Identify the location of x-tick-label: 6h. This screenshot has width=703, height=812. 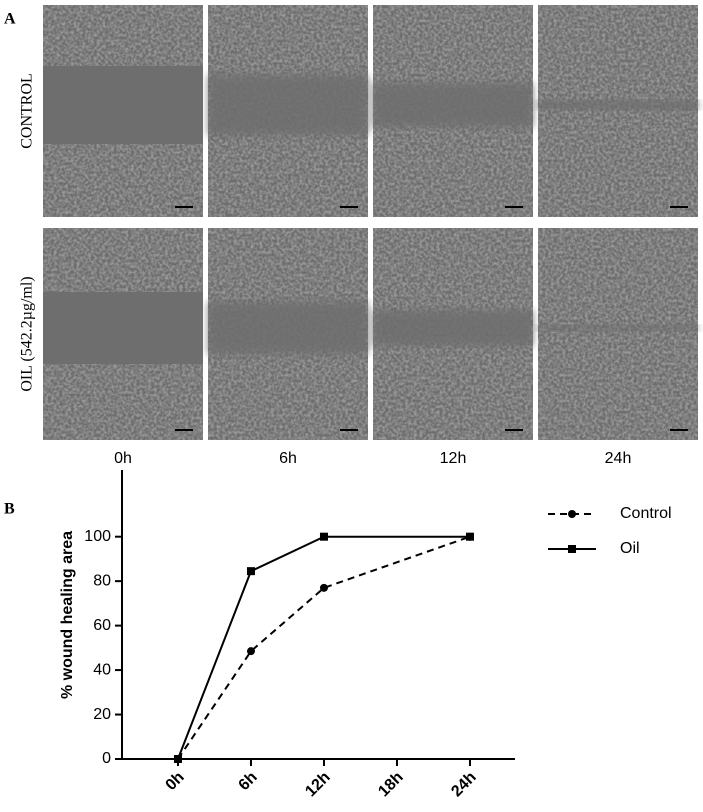
(248, 781).